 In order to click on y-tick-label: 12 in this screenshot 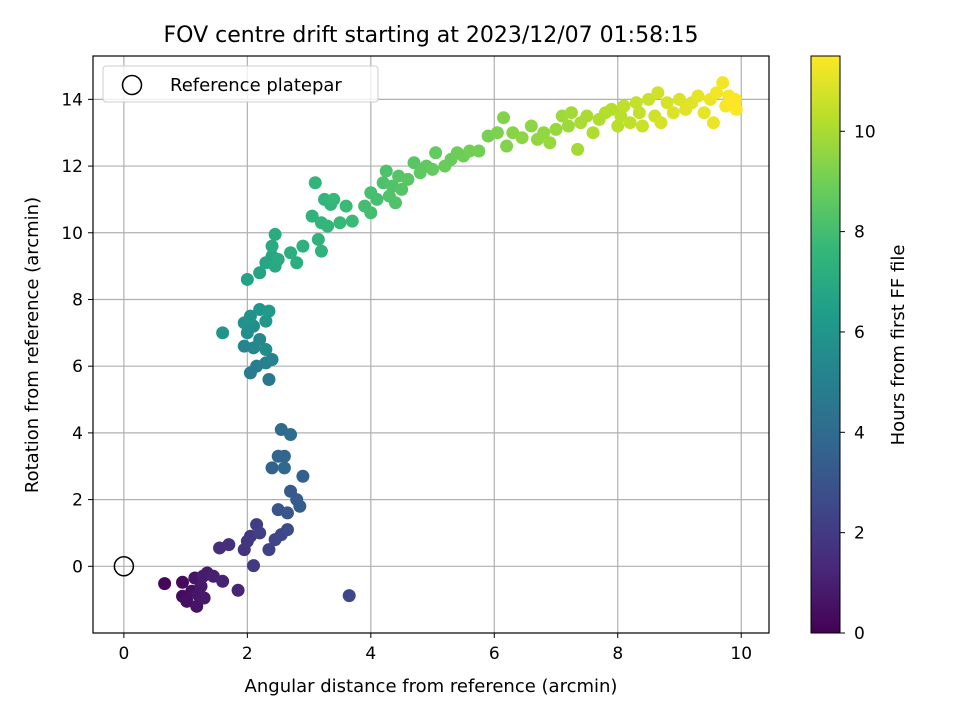, I will do `click(72, 167)`.